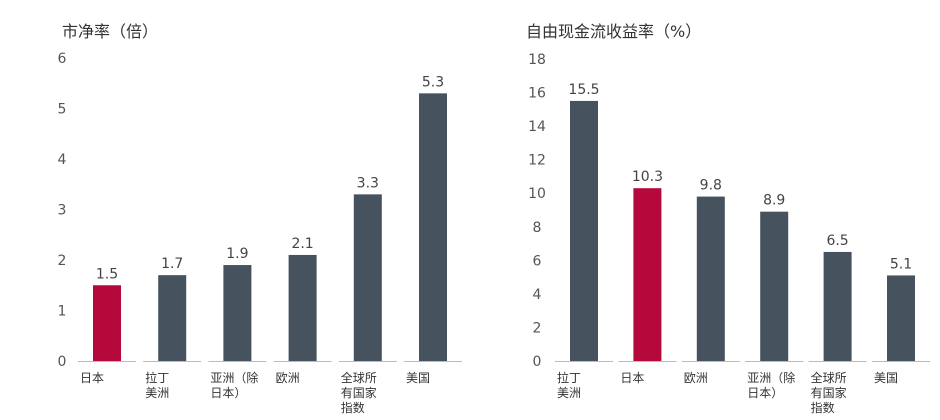 The image size is (940, 420). I want to click on y-tick-label: 14, so click(537, 127).